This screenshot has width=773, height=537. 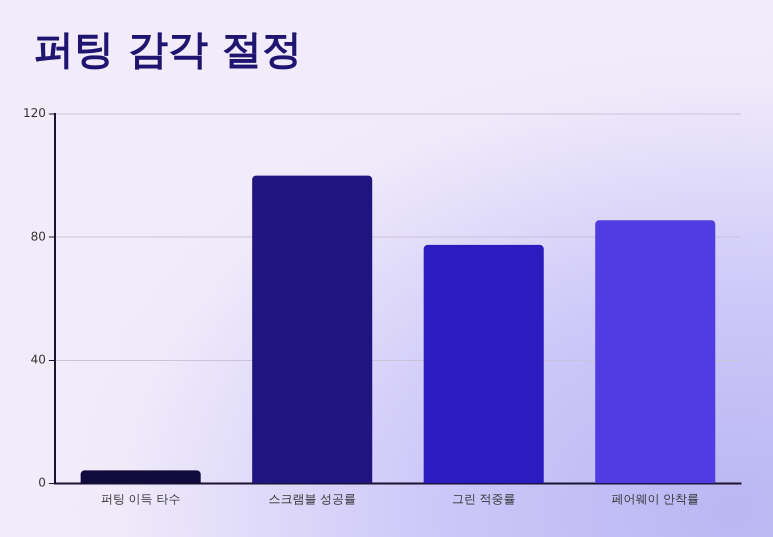 What do you see at coordinates (655, 499) in the screenshot?
I see `x-tick-label: 페어웨이 안착률` at bounding box center [655, 499].